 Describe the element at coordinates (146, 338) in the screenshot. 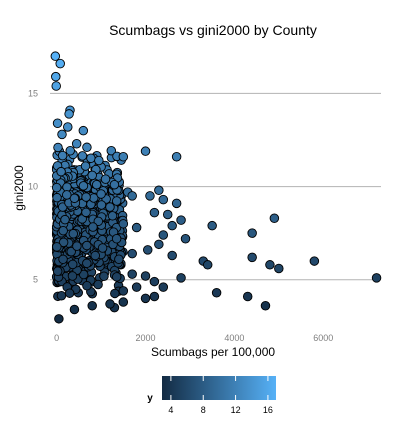

I see `x-tick-label: 2000` at that location.